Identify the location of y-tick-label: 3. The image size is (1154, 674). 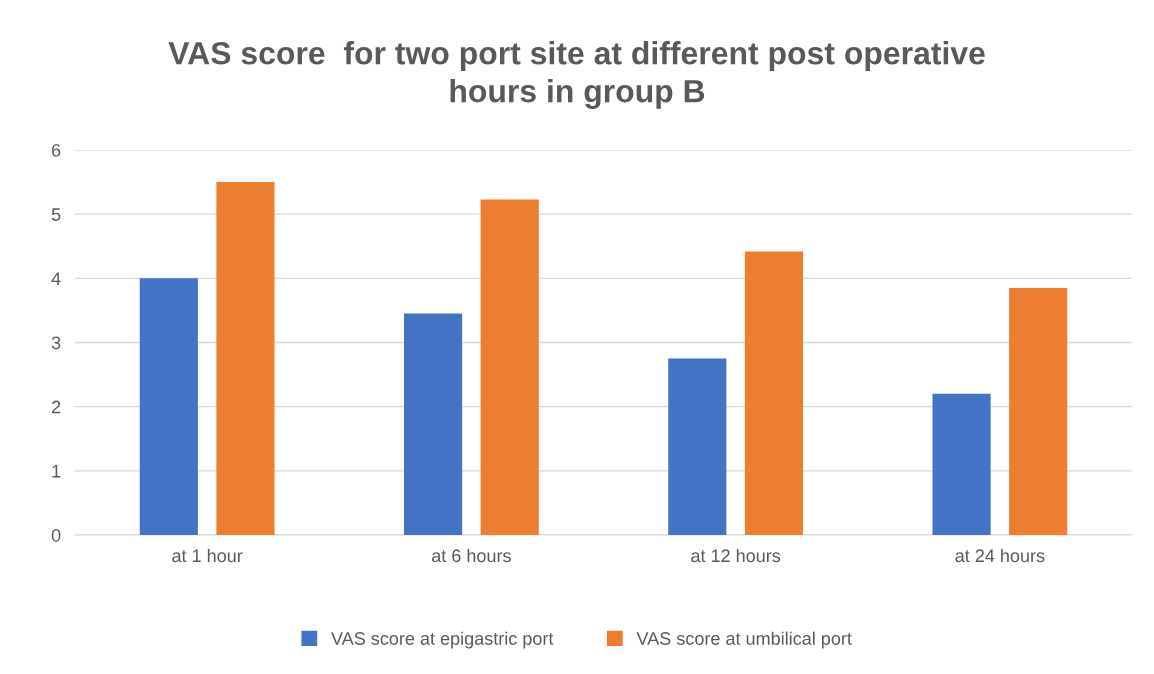
(56, 343).